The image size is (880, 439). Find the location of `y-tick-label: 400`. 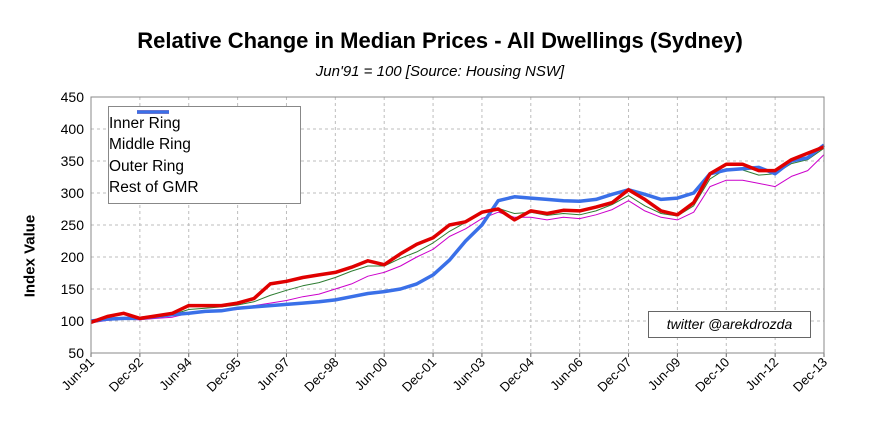

y-tick-label: 400 is located at coordinates (73, 129).